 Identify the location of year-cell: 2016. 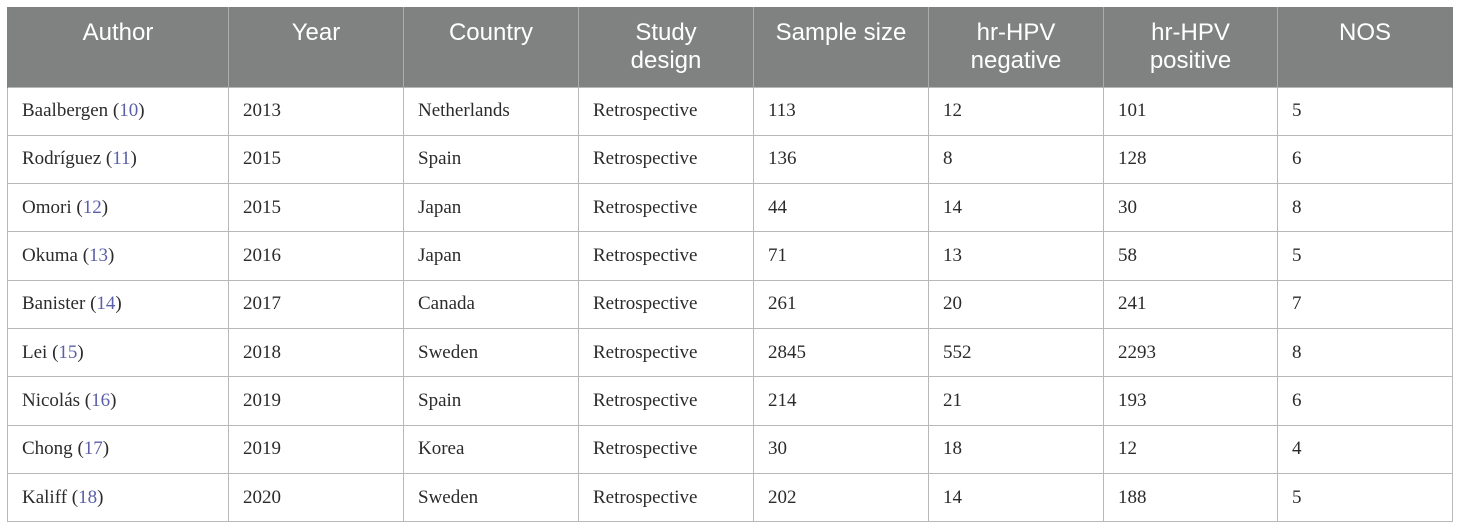
(316, 256).